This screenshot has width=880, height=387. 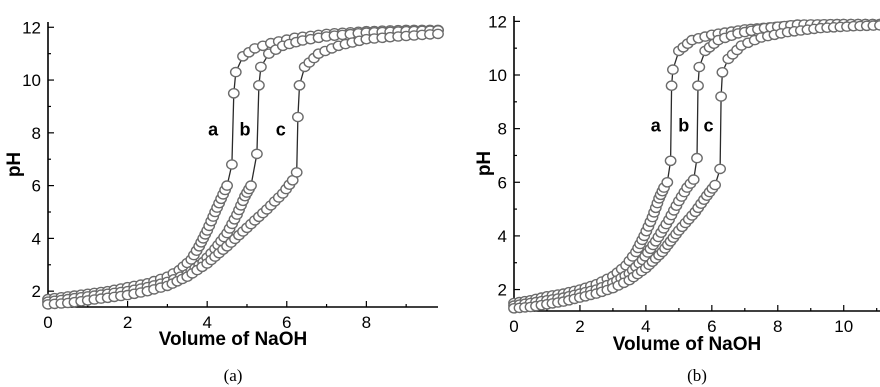 I want to click on x-tick-label: 10, so click(x=843, y=326).